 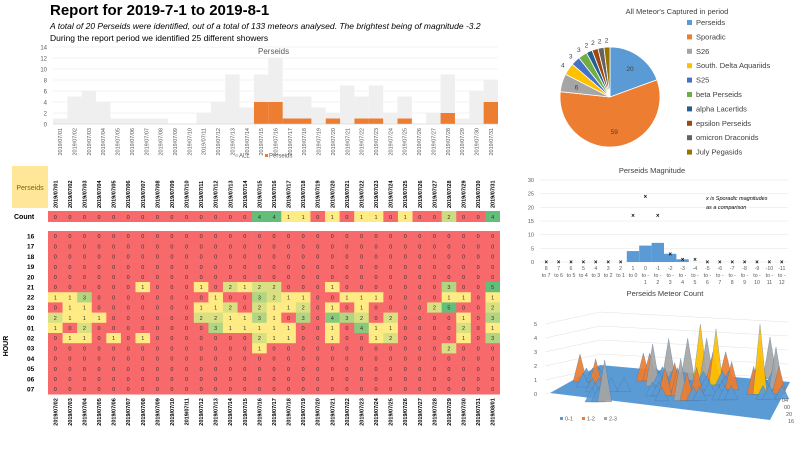 What do you see at coordinates (694, 331) in the screenshot?
I see `gridline` at bounding box center [694, 331].